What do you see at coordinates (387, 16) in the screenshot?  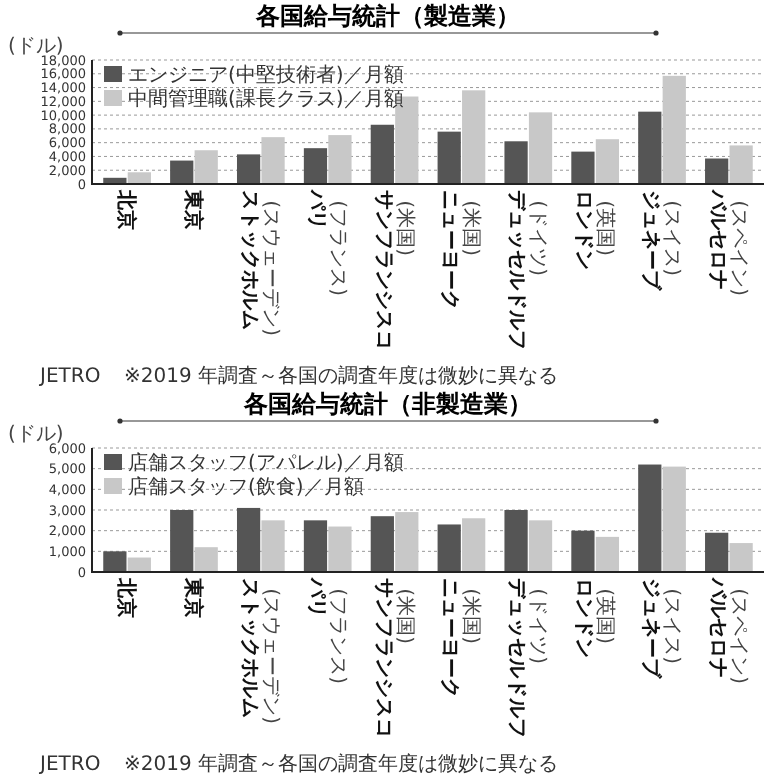 I see `chart-title: 各国給与統計（製造業）` at bounding box center [387, 16].